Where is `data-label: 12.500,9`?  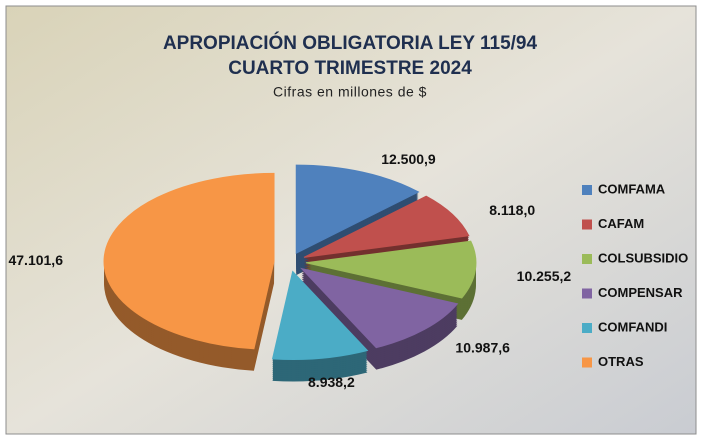 data-label: 12.500,9 is located at coordinates (408, 159).